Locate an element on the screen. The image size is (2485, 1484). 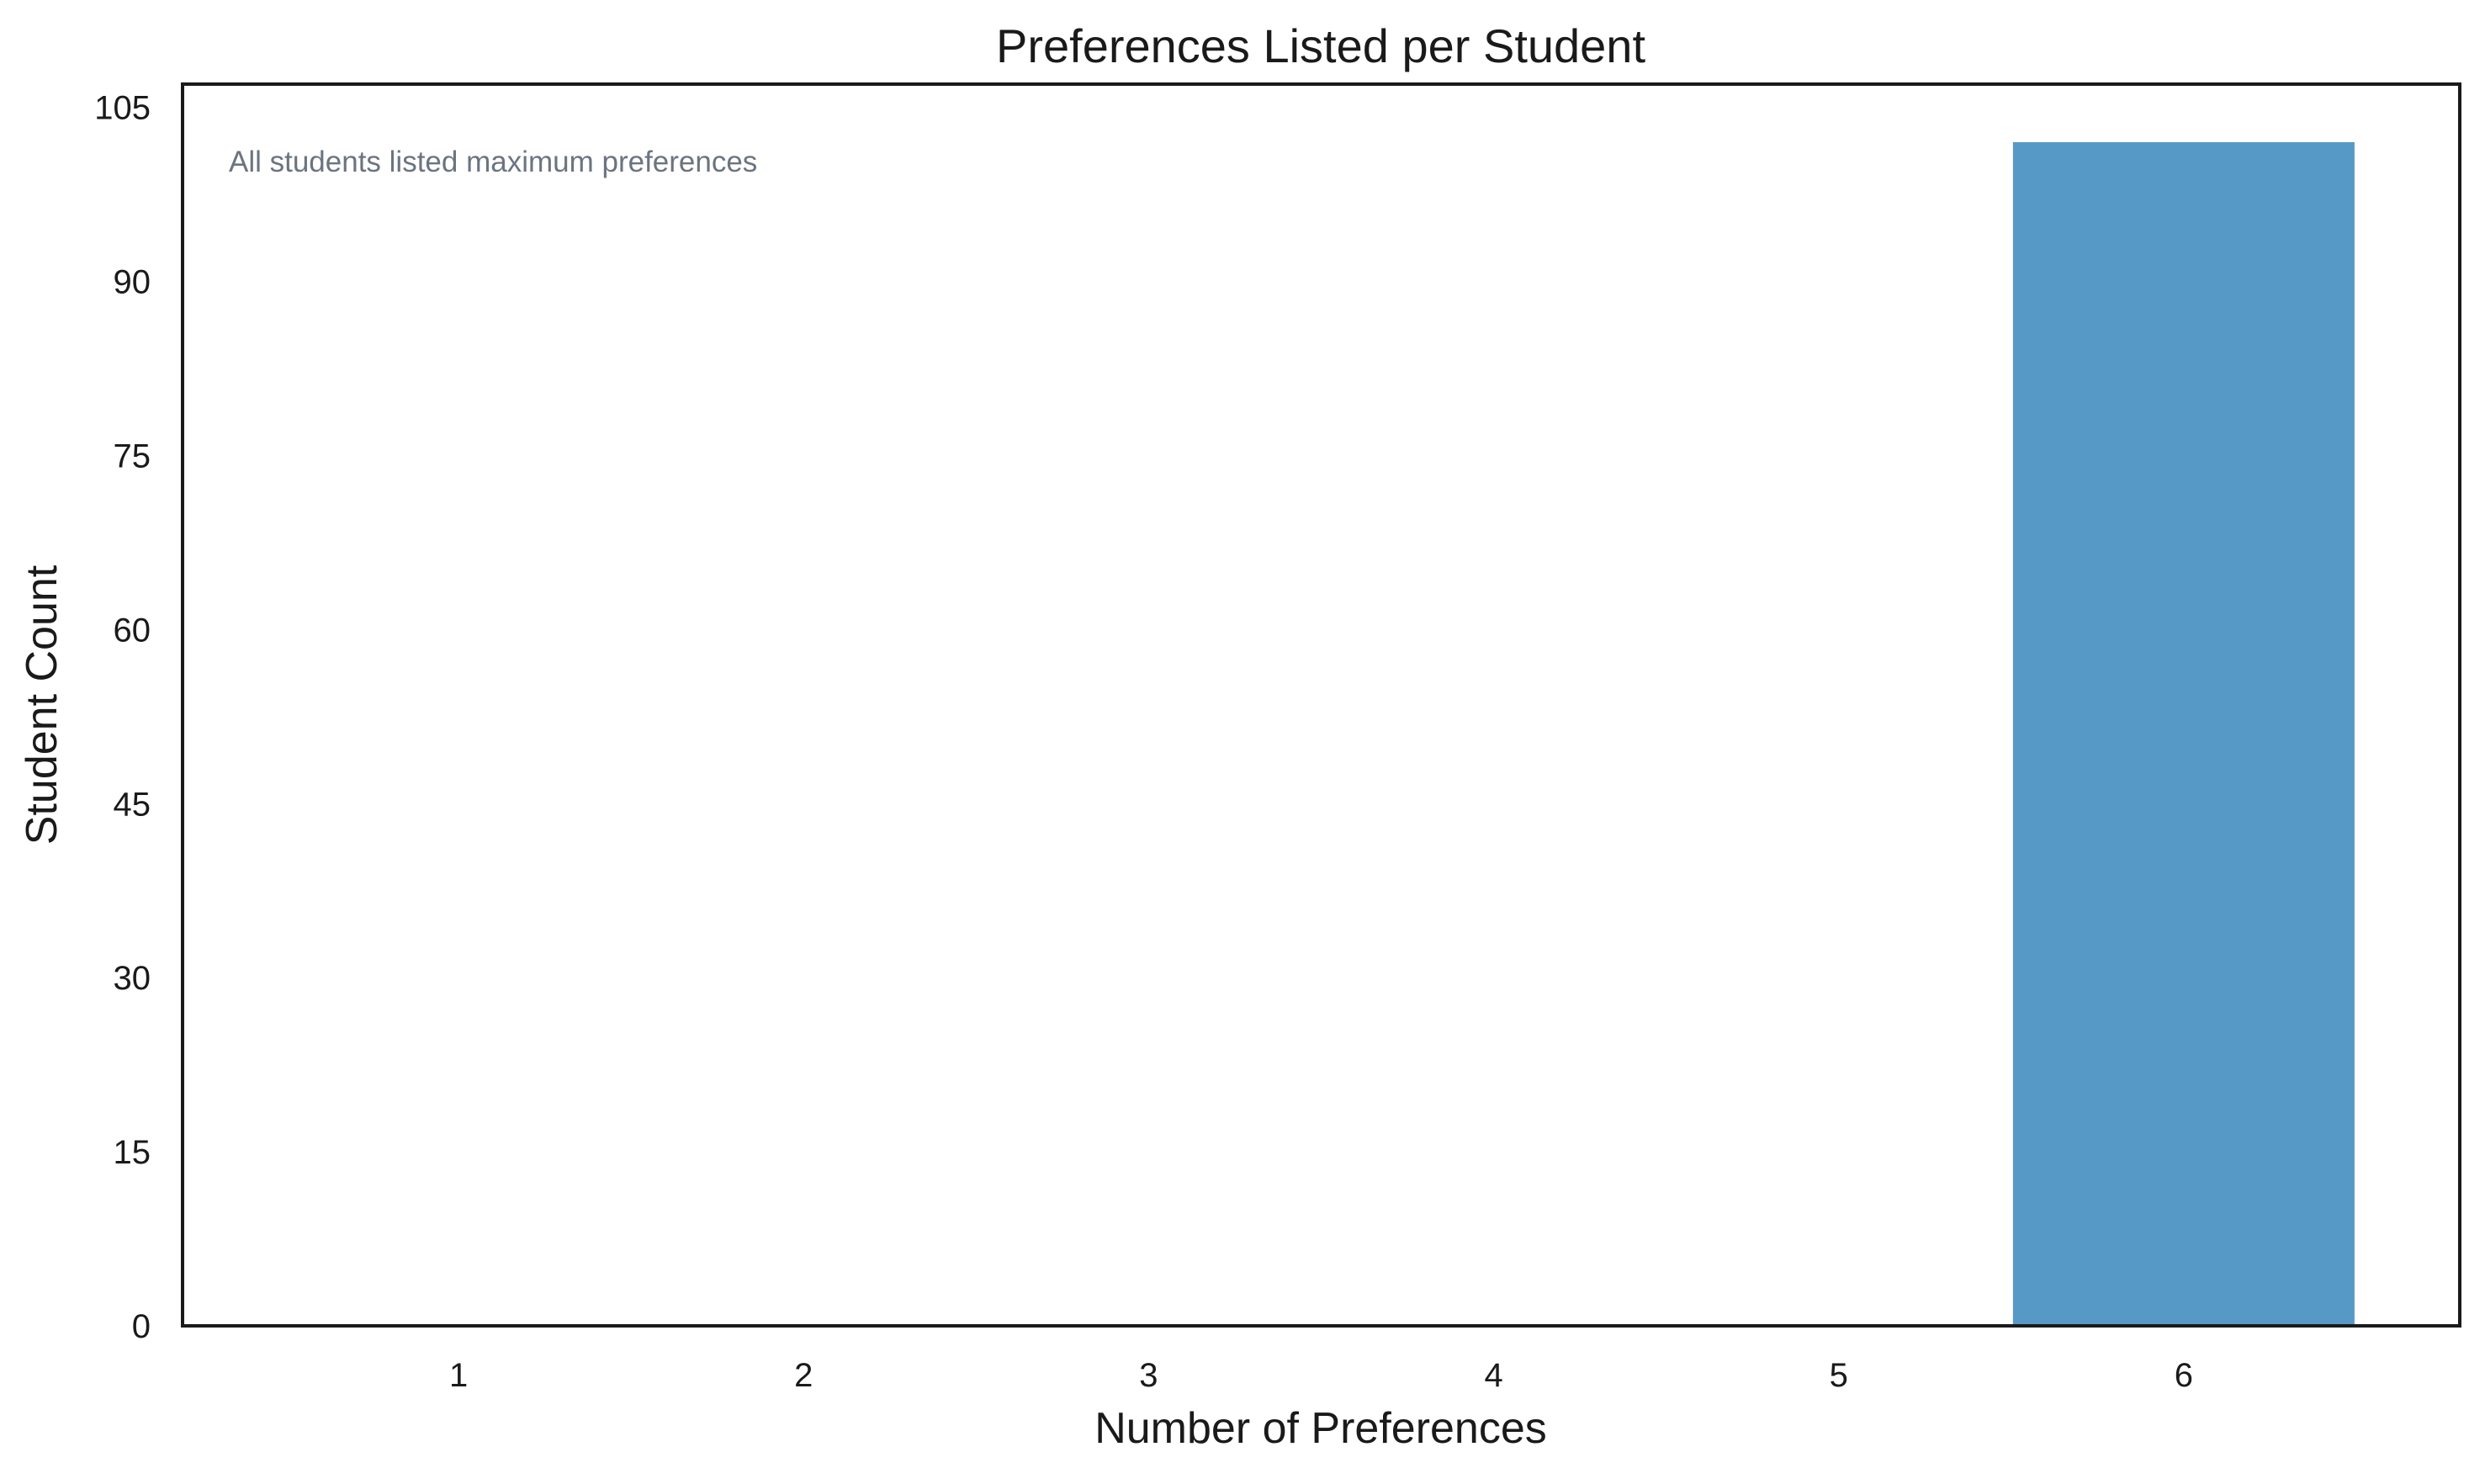
x-tick-label-6: 6 is located at coordinates (2184, 1375).